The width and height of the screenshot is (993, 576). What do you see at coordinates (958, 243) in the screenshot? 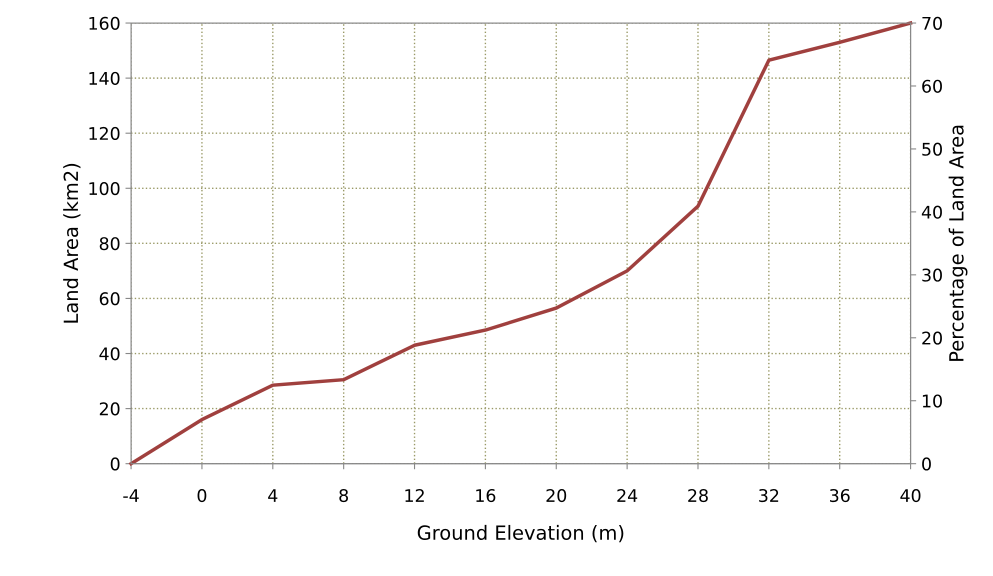
I see `y2-axis-title: Percentage of Land Area` at bounding box center [958, 243].